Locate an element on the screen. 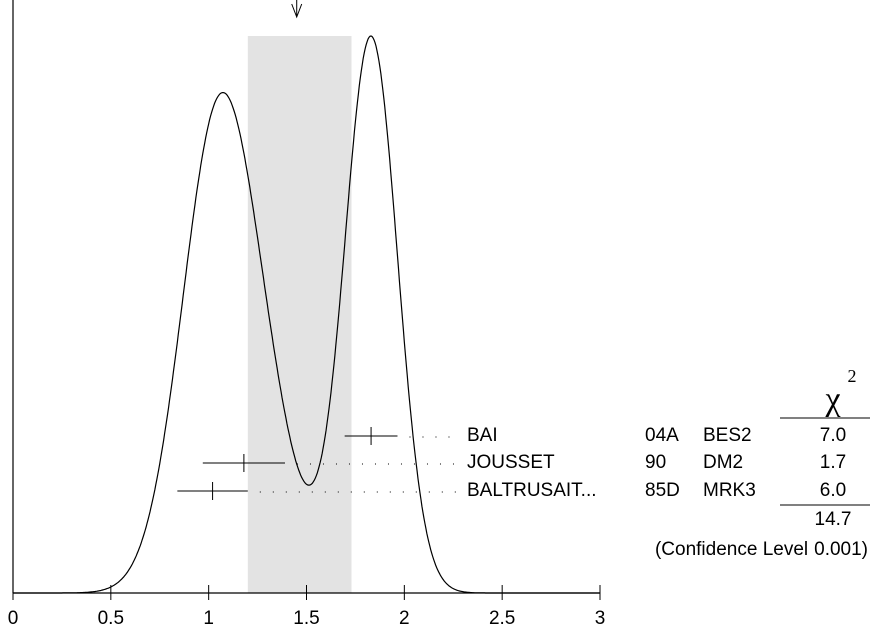 The width and height of the screenshot is (872, 632). chi2-total: 14.7 is located at coordinates (833, 519).